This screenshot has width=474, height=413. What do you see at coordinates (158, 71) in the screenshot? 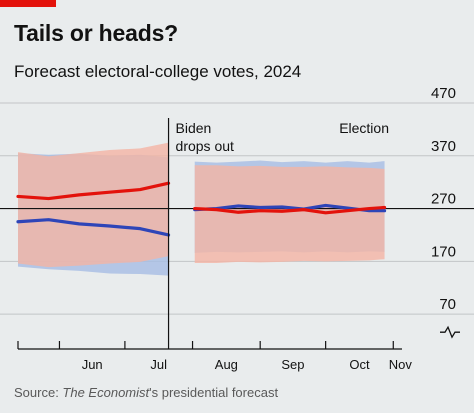
I see `chart-subtitle: Forecast electoral-college votes, 2024` at bounding box center [158, 71].